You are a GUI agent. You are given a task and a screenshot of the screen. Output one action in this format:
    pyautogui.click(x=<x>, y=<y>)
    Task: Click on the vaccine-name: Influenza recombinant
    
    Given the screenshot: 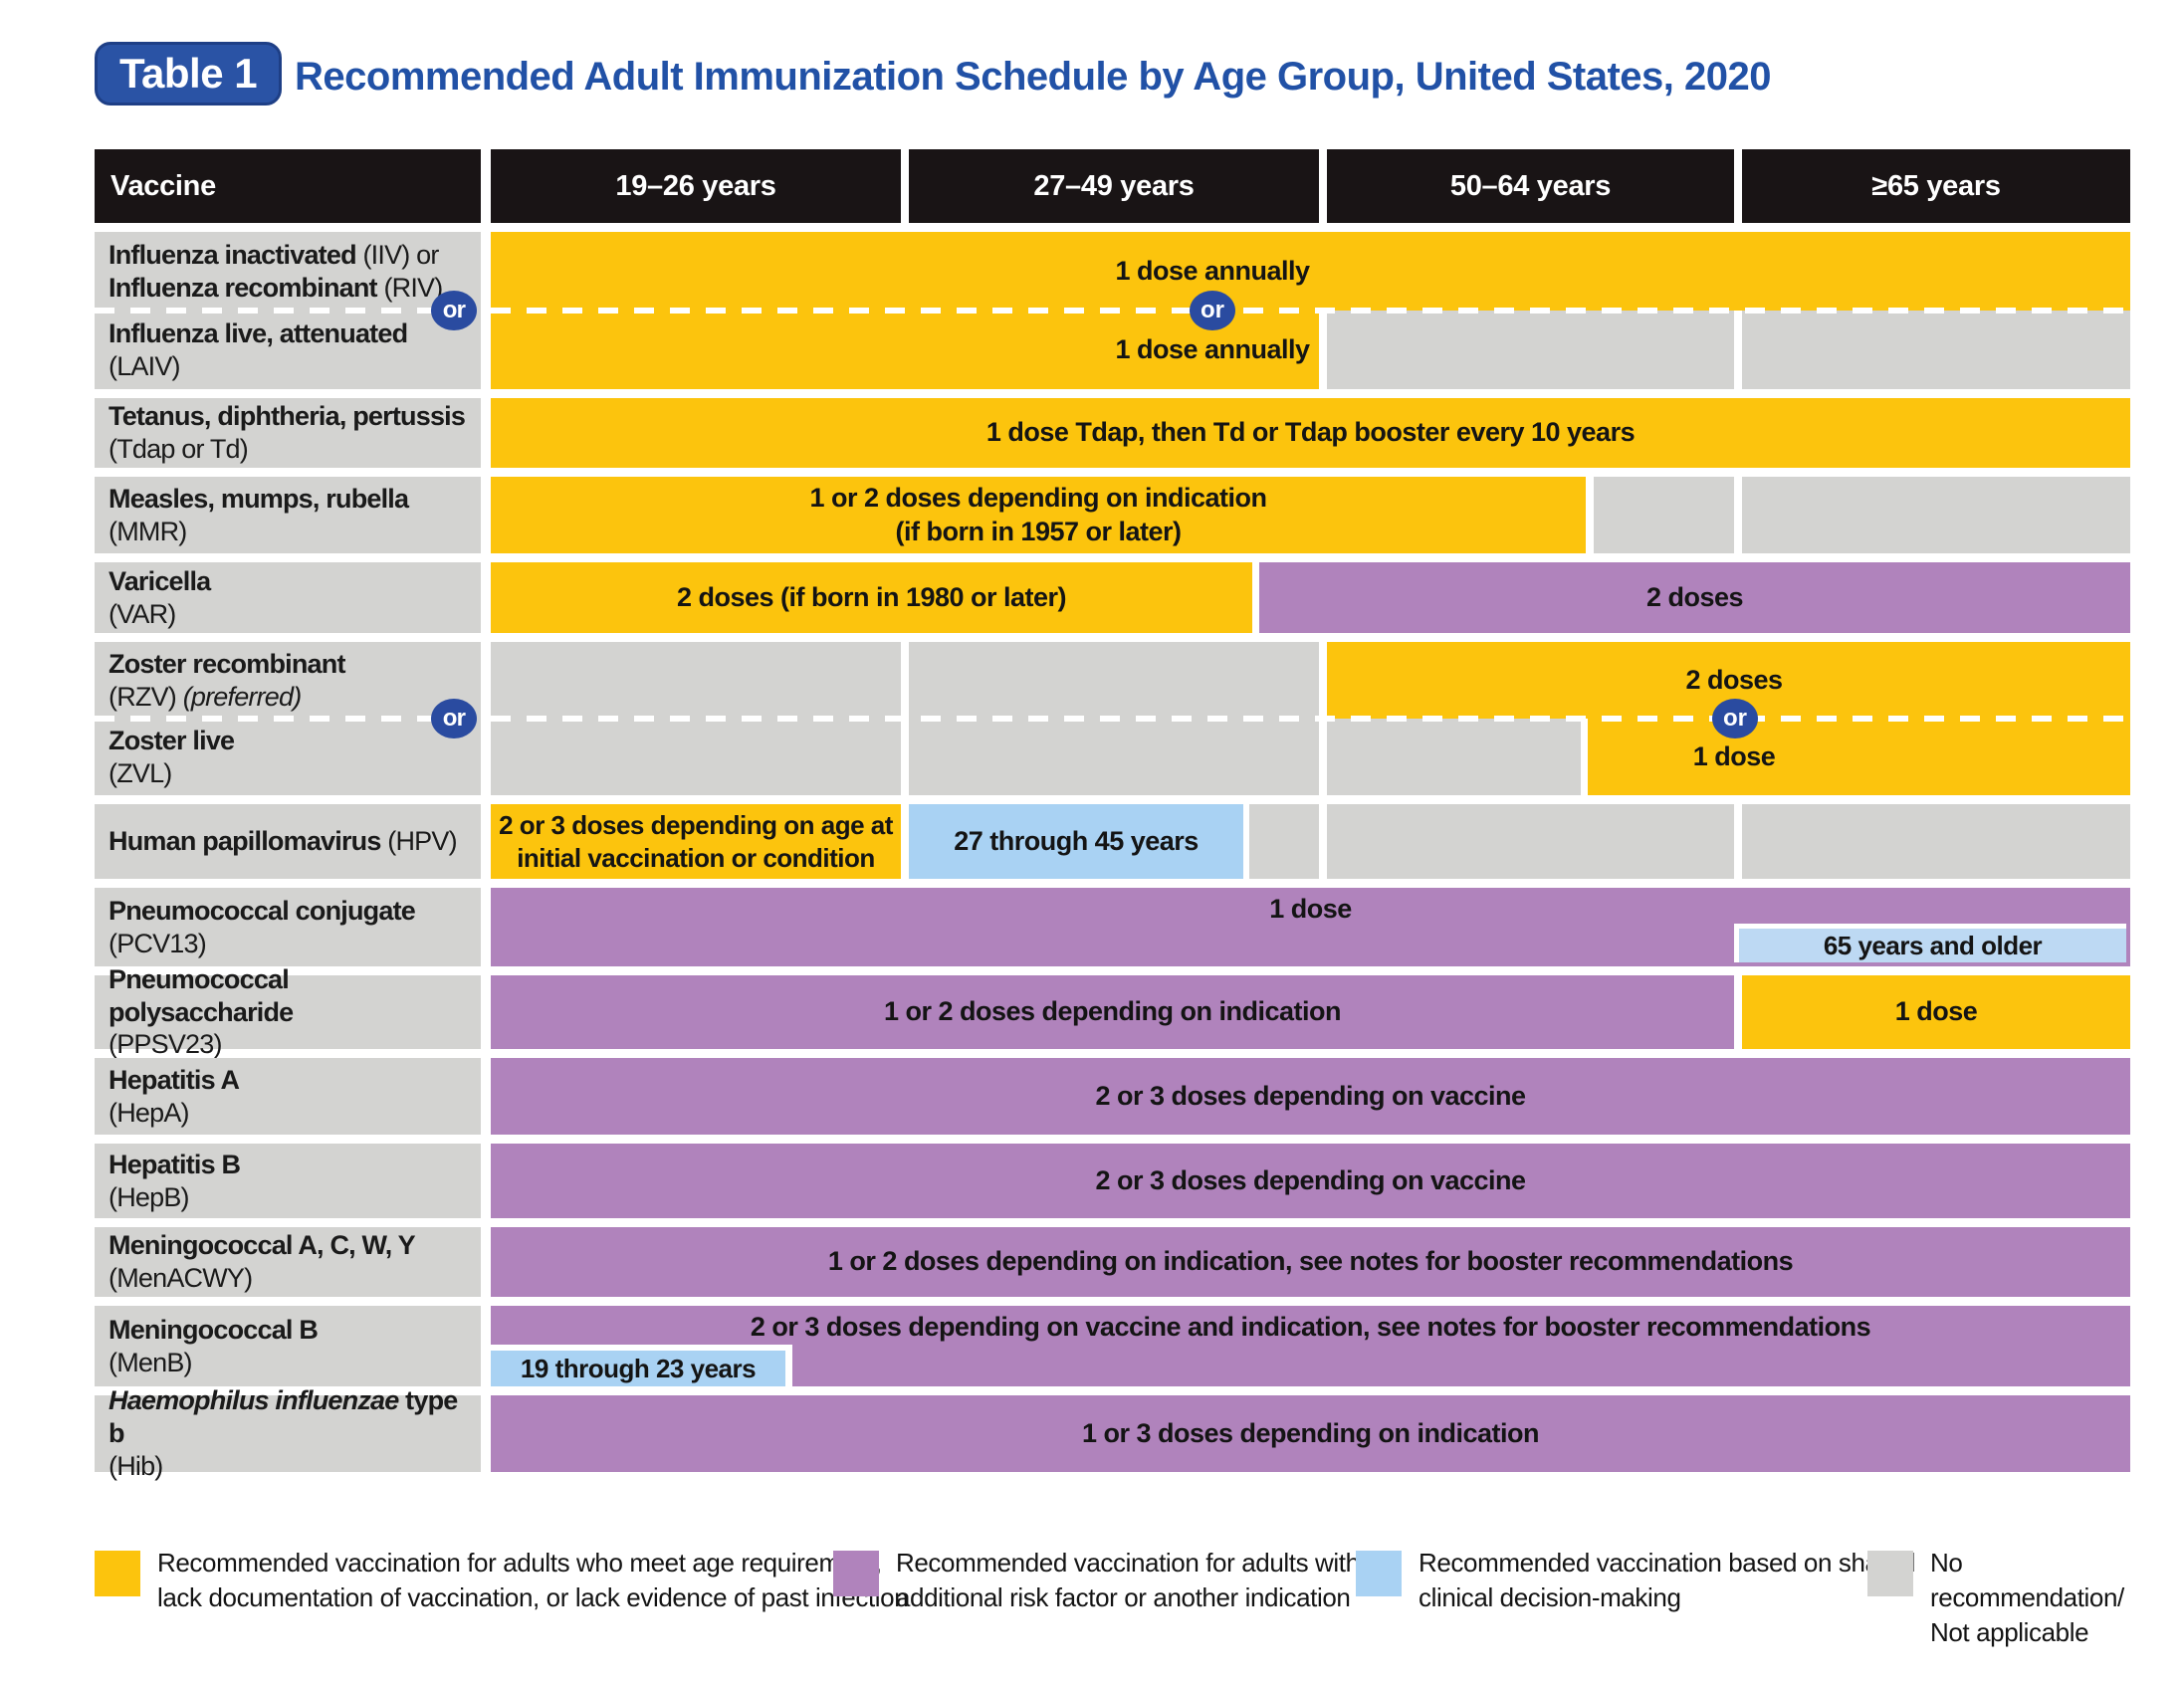 What is the action you would take?
    pyautogui.click(x=243, y=287)
    